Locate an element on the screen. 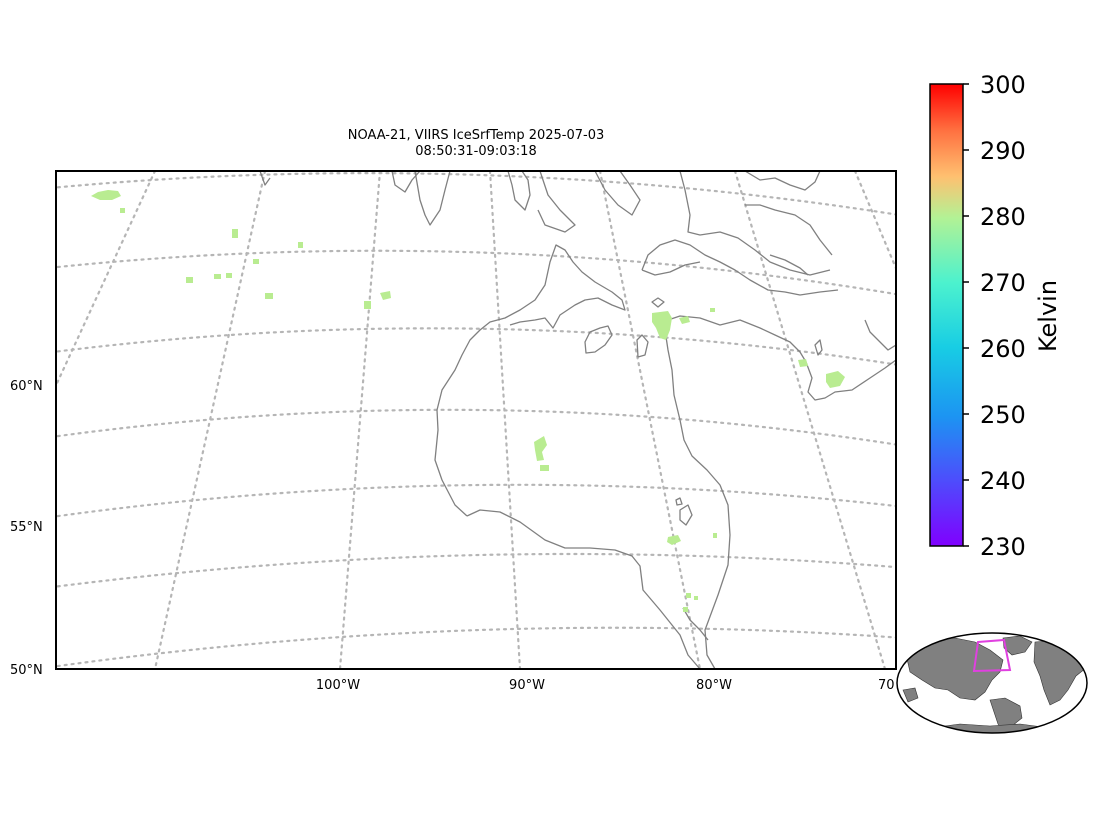 The height and width of the screenshot is (840, 1120). baffin-island-coast is located at coordinates (740, 233).